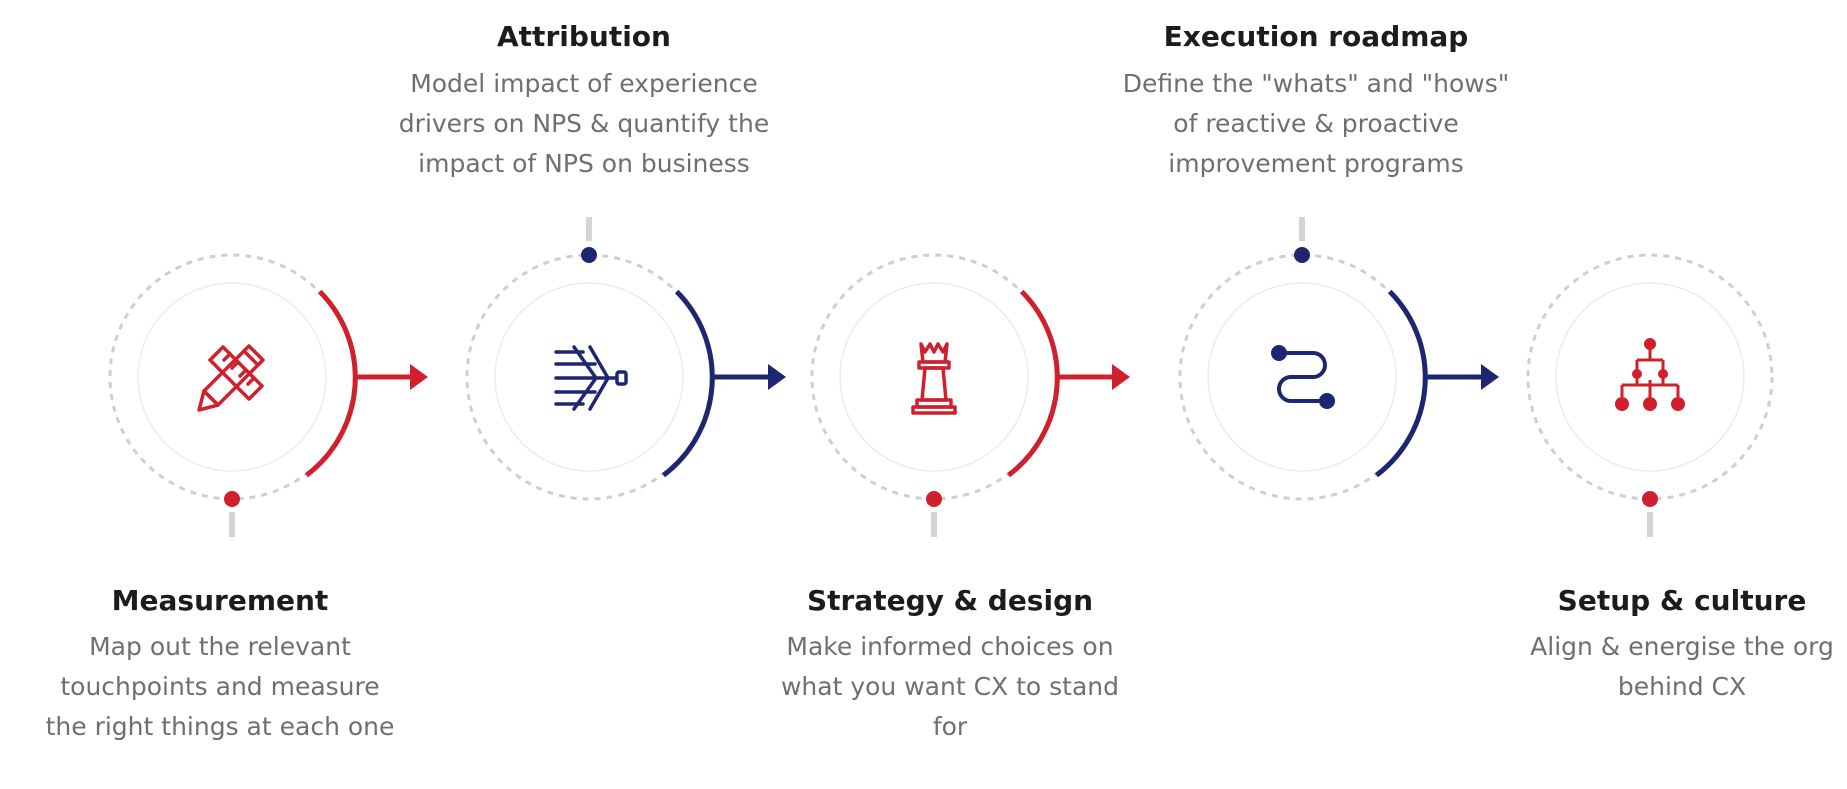 The height and width of the screenshot is (789, 1847). What do you see at coordinates (1682, 646) in the screenshot?
I see `step-description-line: Align & energise the org` at bounding box center [1682, 646].